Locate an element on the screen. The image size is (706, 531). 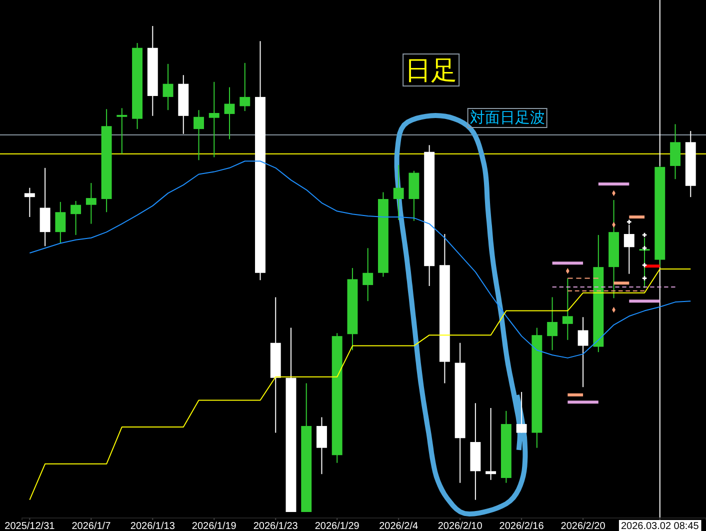
x-tick-label: 2026/2/4 is located at coordinates (398, 526).